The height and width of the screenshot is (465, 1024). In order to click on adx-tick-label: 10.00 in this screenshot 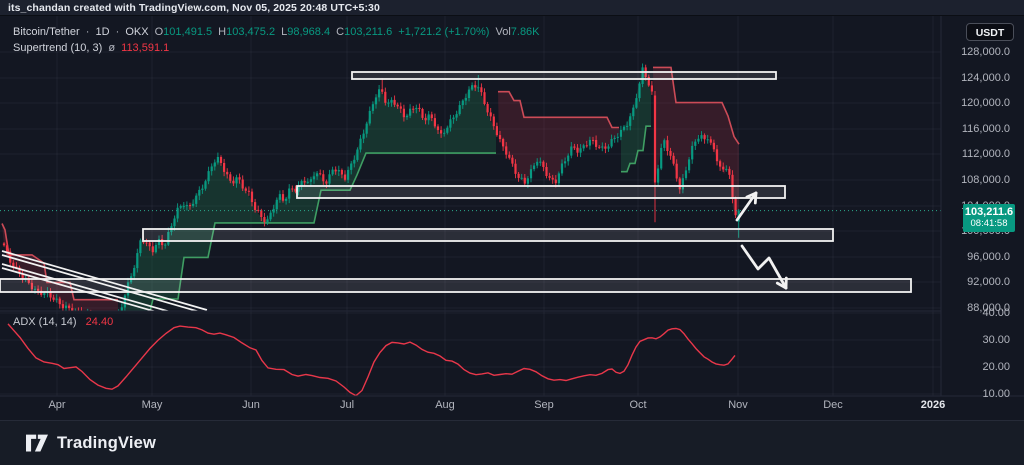, I will do `click(996, 394)`.